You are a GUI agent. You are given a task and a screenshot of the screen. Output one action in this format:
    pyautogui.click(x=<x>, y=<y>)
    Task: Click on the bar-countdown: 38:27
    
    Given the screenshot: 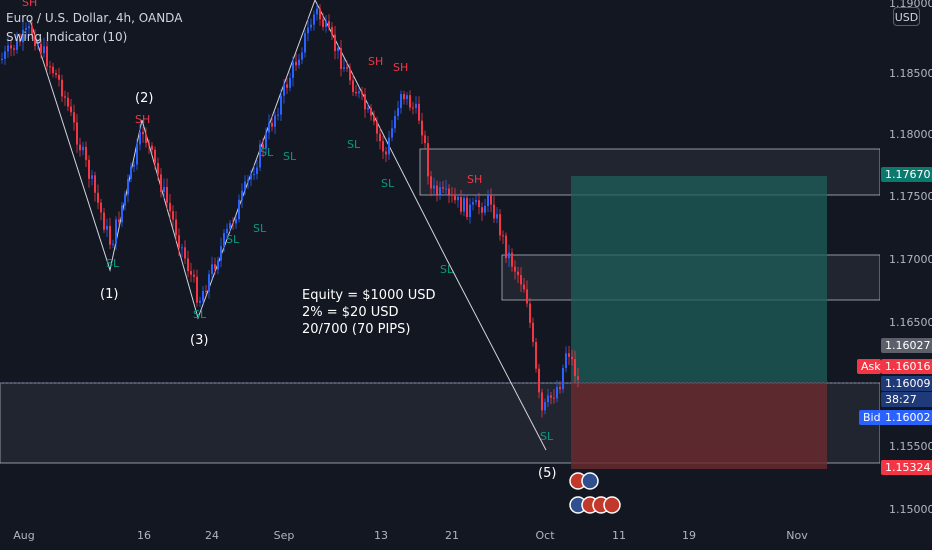 What is the action you would take?
    pyautogui.click(x=906, y=399)
    